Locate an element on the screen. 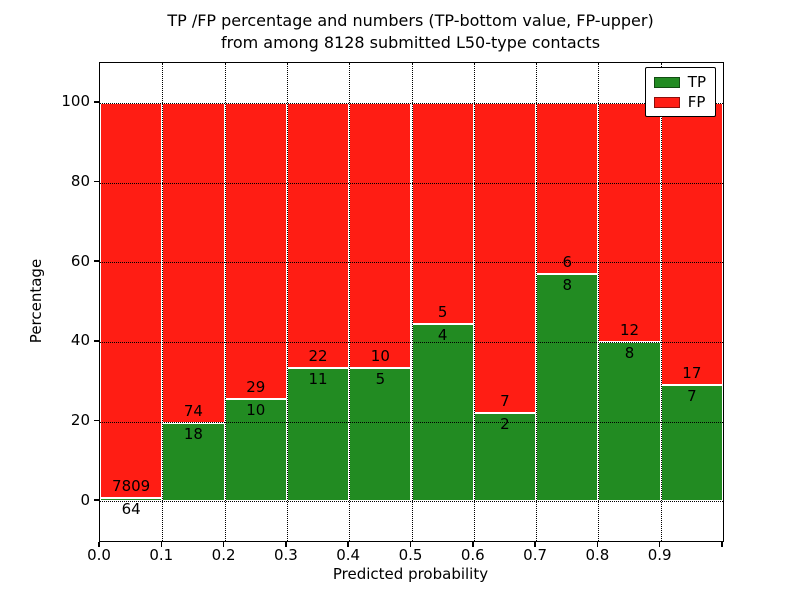 Image resolution: width=800 pixels, height=600 pixels. tp-count-label: 10 is located at coordinates (256, 410).